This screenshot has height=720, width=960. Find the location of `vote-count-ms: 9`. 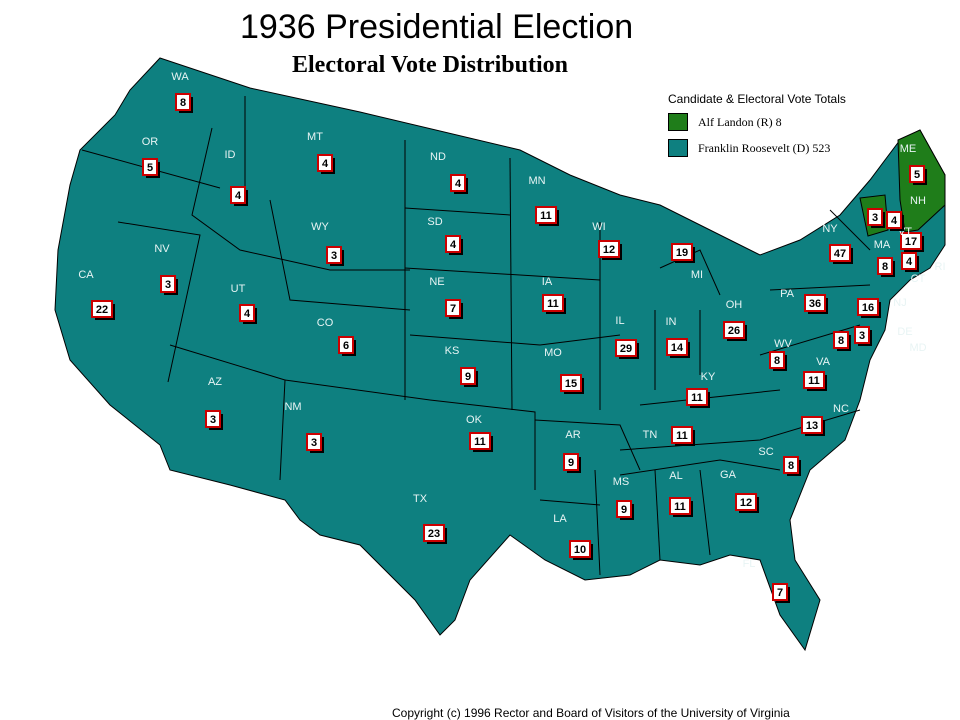

vote-count-ms: 9 is located at coordinates (624, 510).